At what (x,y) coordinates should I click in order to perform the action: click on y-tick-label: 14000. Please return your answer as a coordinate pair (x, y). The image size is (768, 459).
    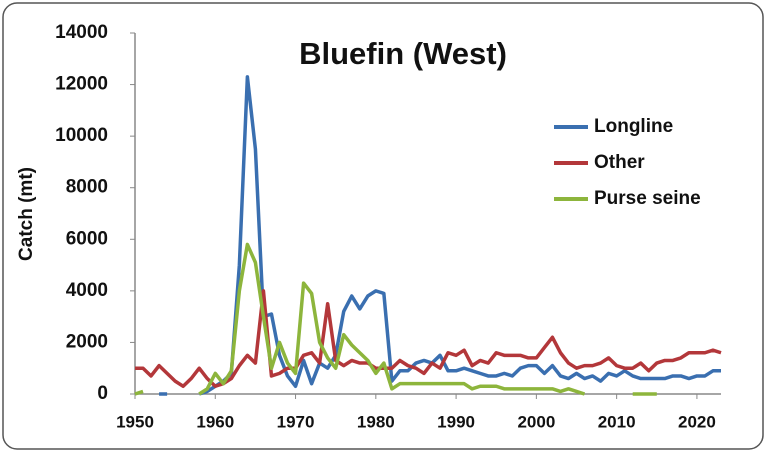
    Looking at the image, I should click on (81, 32).